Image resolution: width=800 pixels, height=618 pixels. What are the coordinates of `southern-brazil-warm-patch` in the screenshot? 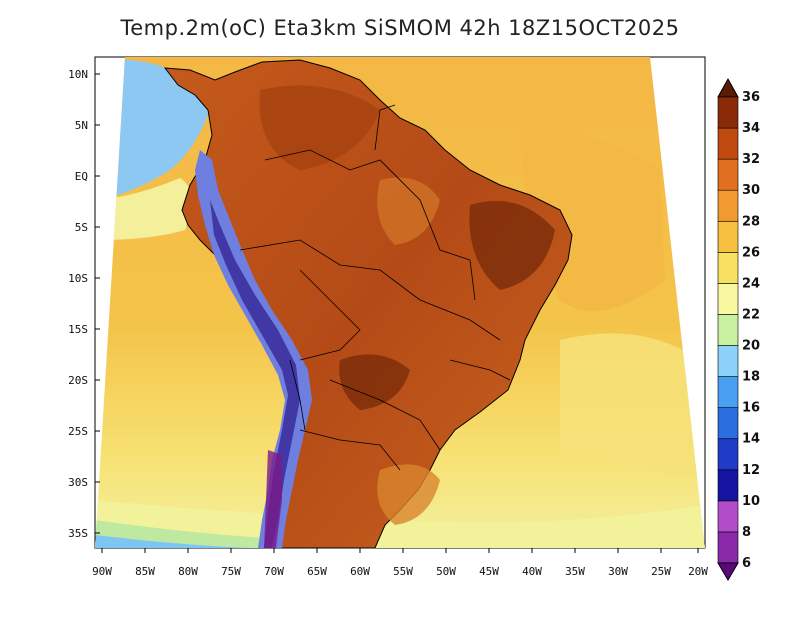 It's located at (408, 494).